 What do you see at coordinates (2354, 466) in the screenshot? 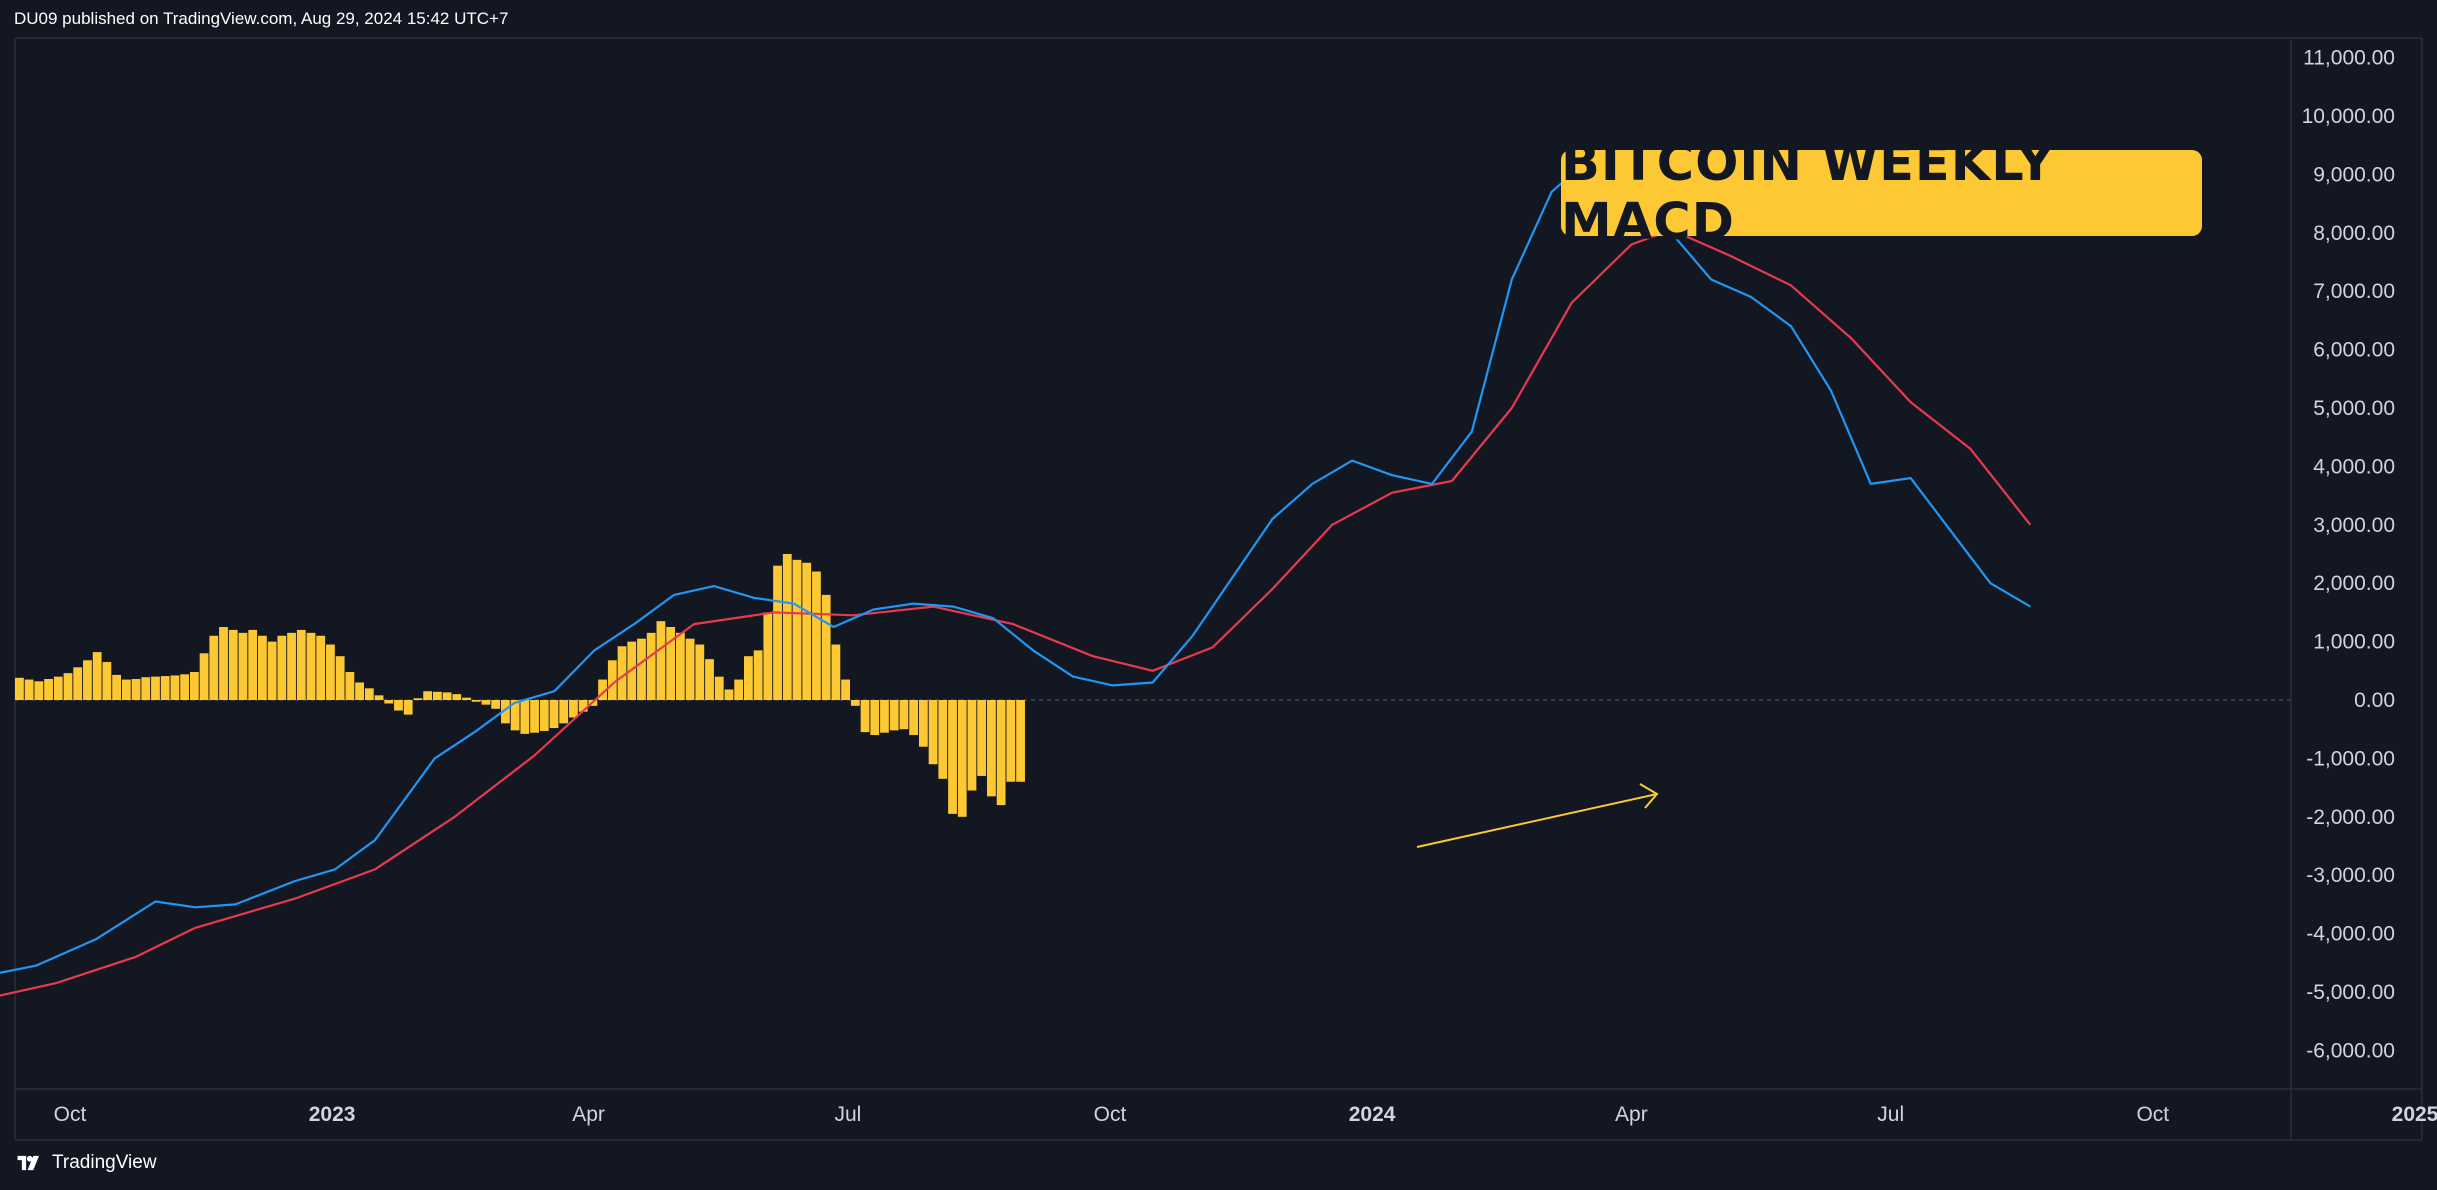
I see `price-tick-label: 4,000.00` at bounding box center [2354, 466].